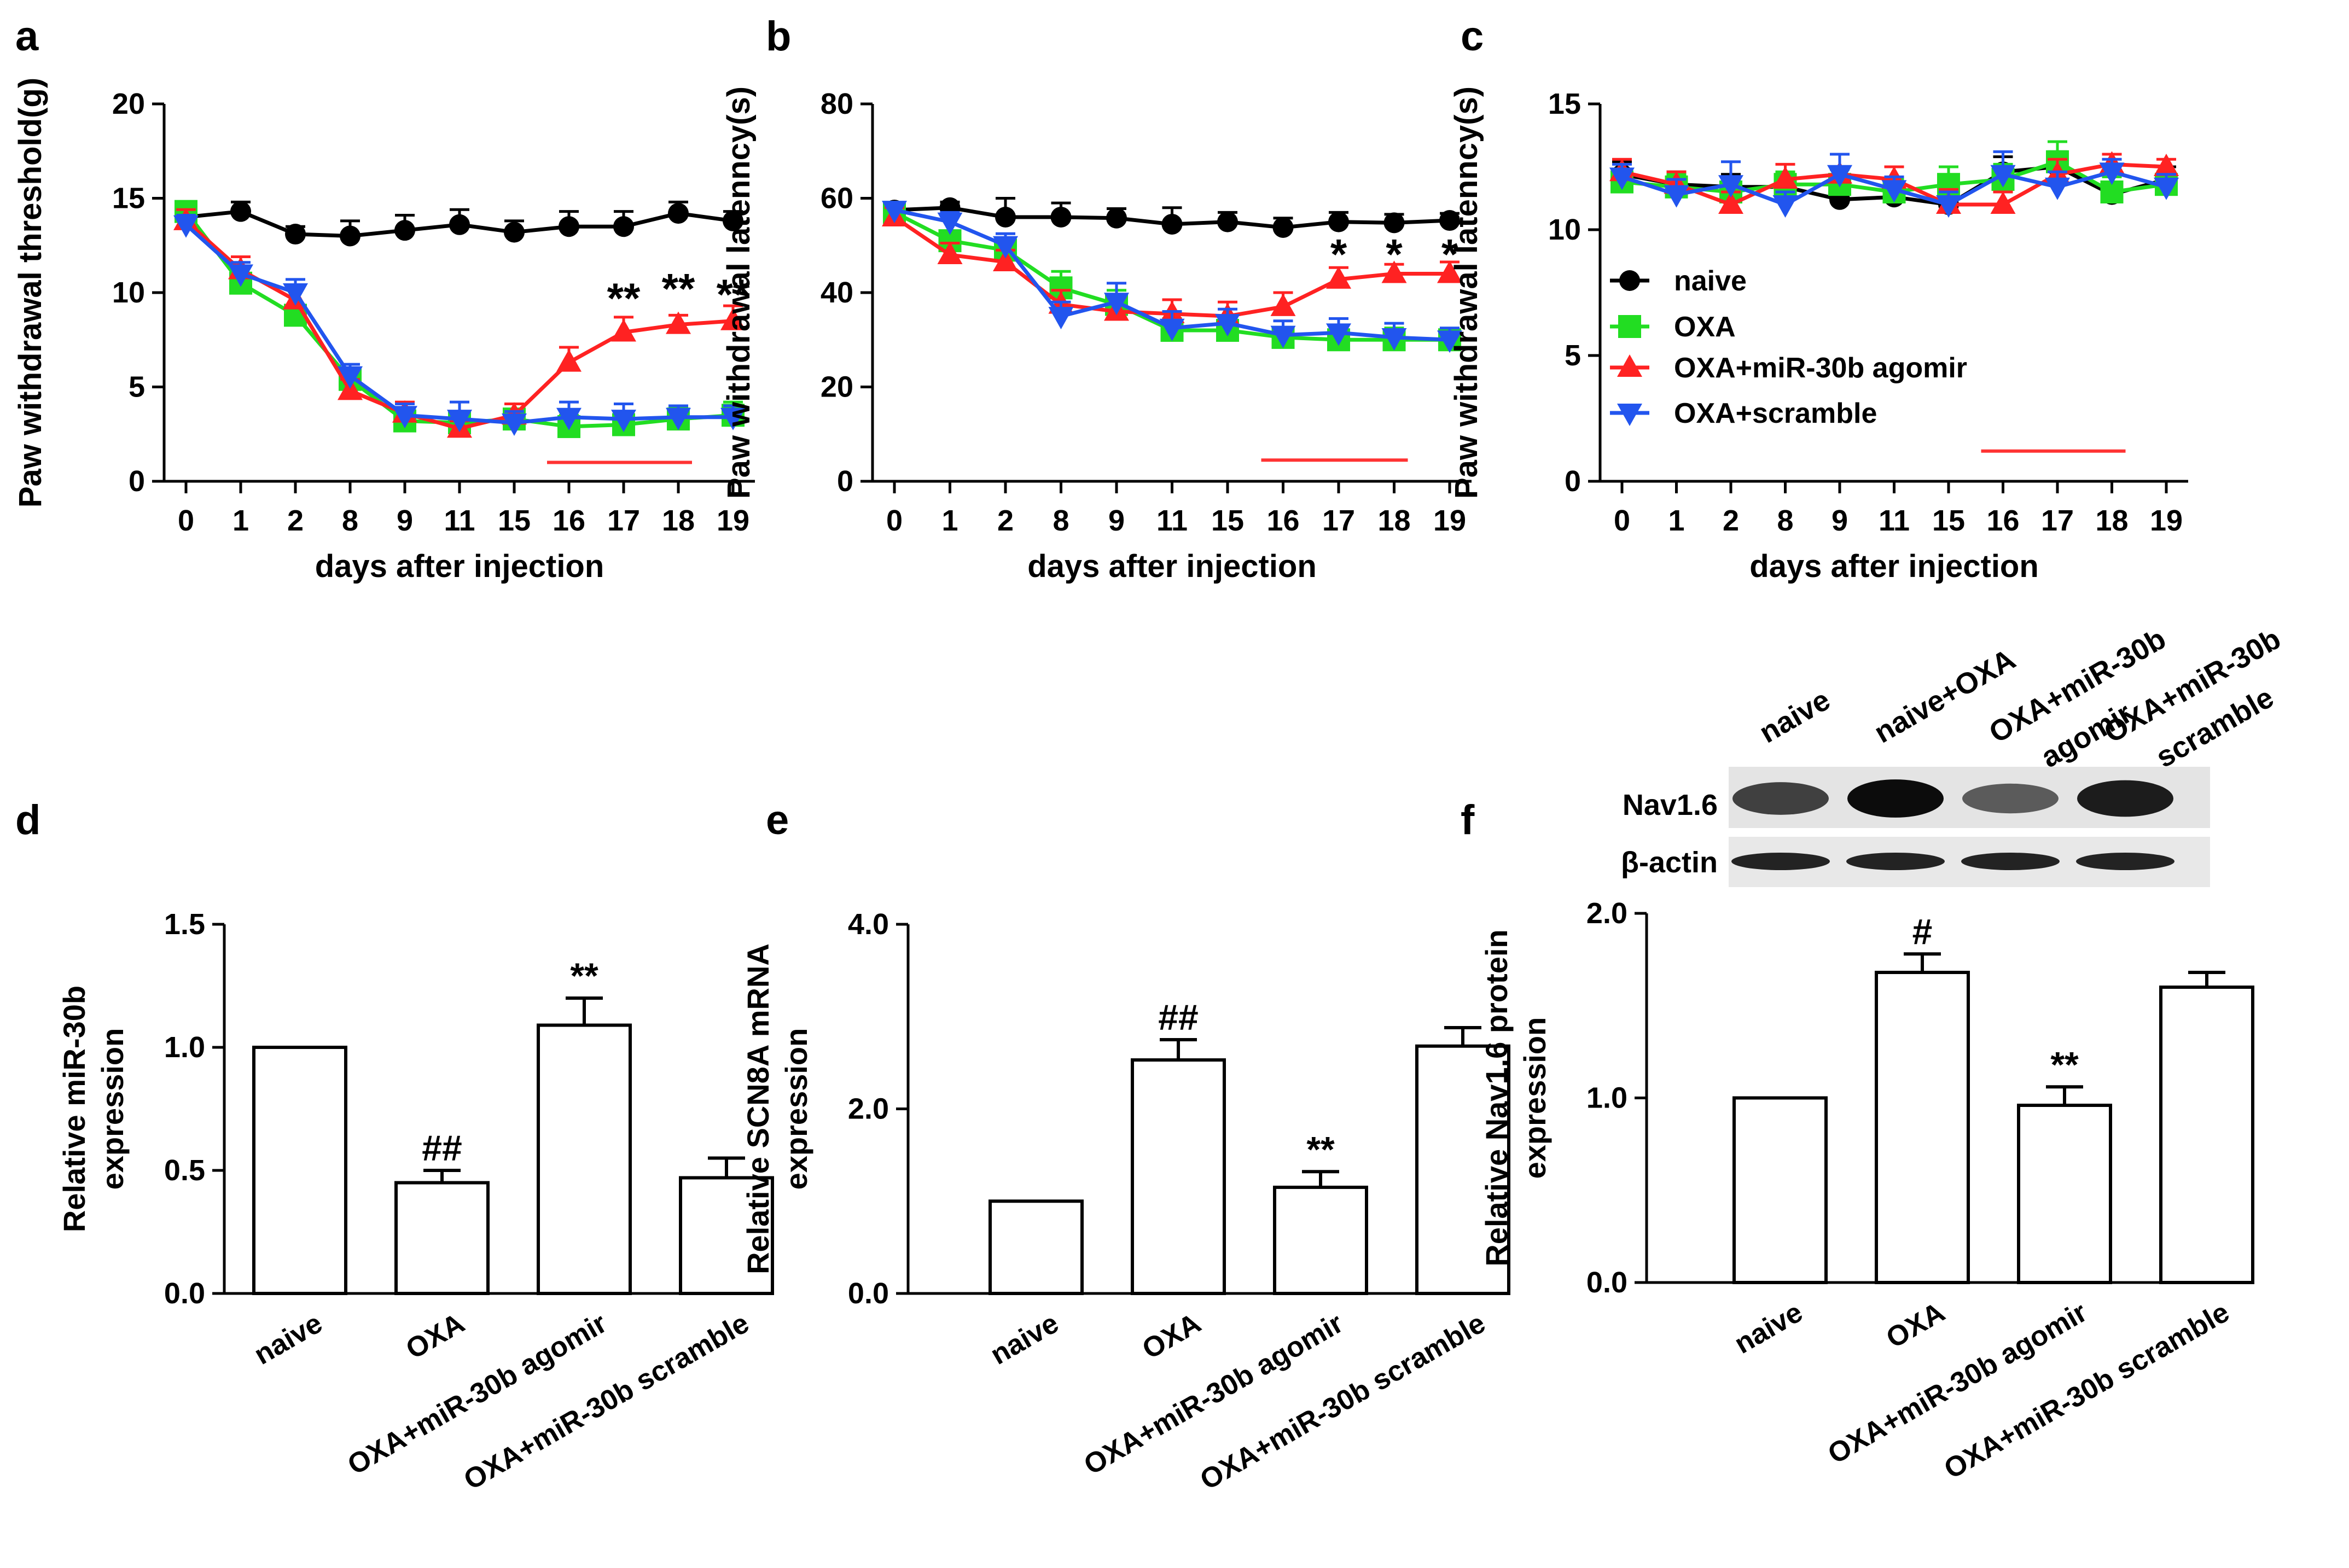  Describe the element at coordinates (778, 36) in the screenshot. I see `panel-letter-b: b` at that location.